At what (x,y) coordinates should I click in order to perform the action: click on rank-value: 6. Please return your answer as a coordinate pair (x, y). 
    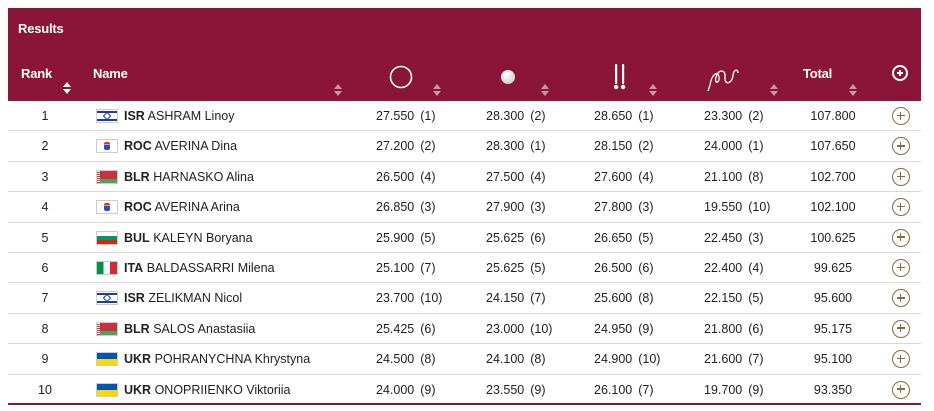
    Looking at the image, I should click on (45, 267).